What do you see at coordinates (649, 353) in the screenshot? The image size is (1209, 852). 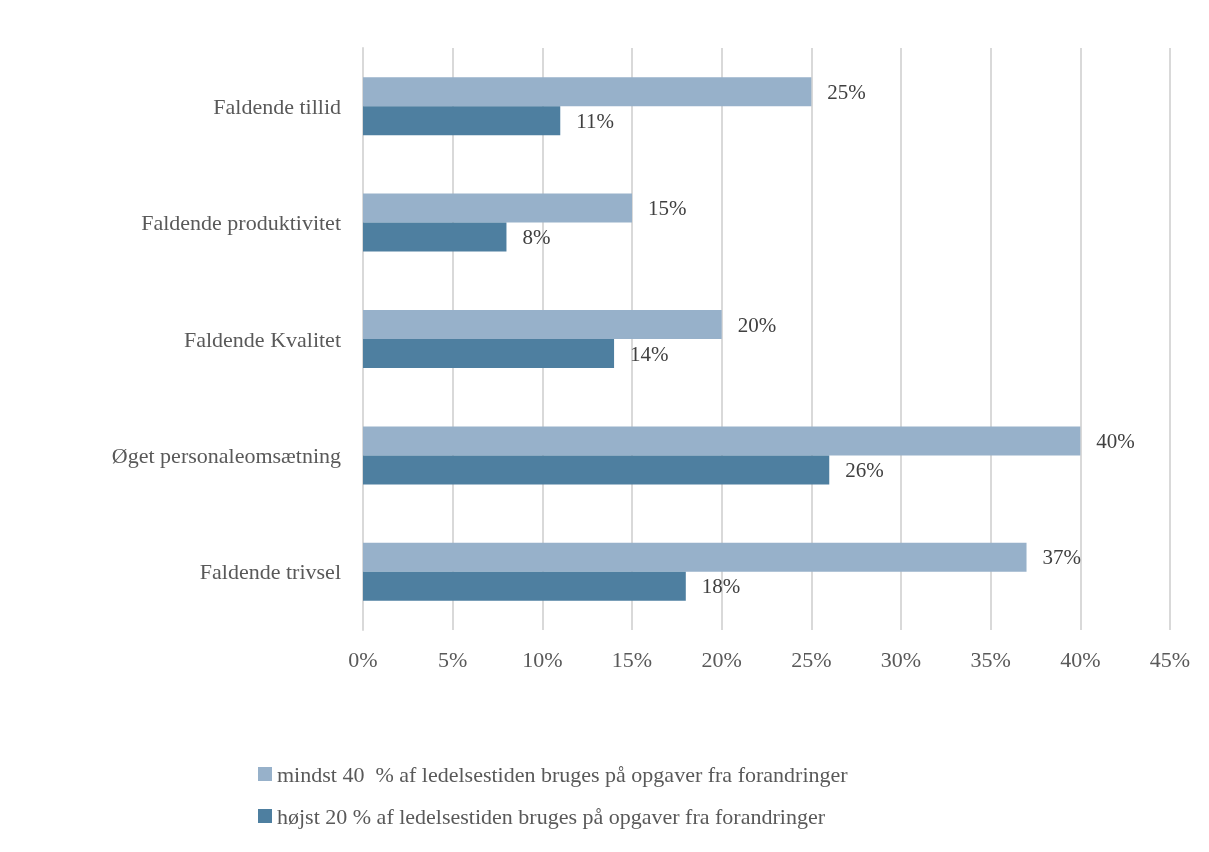 I see `data-label: 14%` at bounding box center [649, 353].